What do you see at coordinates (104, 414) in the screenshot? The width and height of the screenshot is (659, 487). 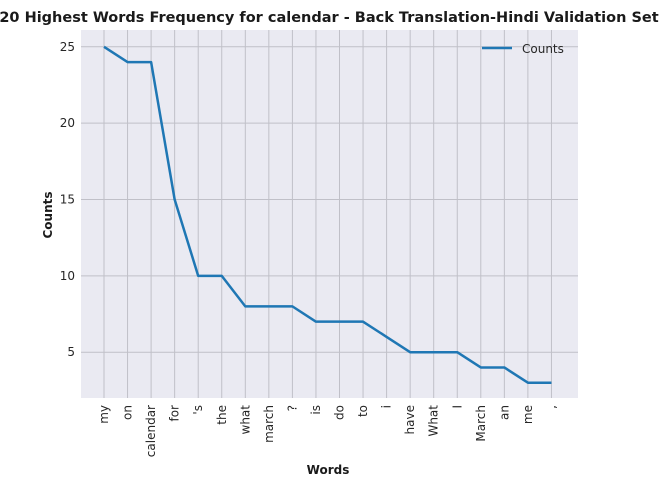 I see `x-tick-label: my` at bounding box center [104, 414].